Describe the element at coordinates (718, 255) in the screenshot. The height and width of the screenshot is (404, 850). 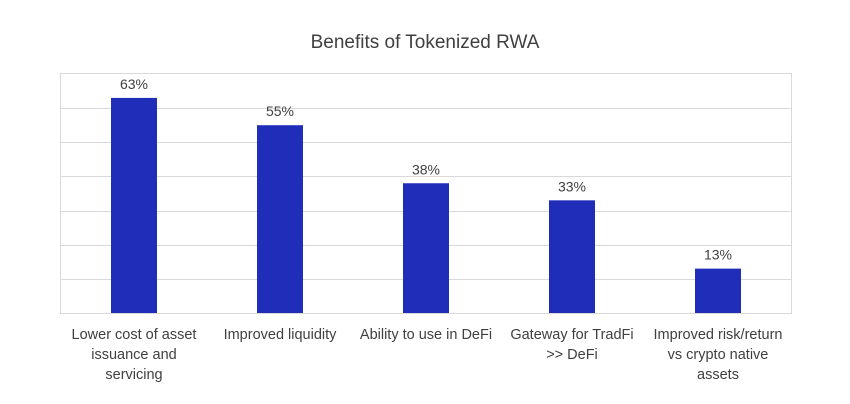
I see `data-label-5: 13%` at that location.